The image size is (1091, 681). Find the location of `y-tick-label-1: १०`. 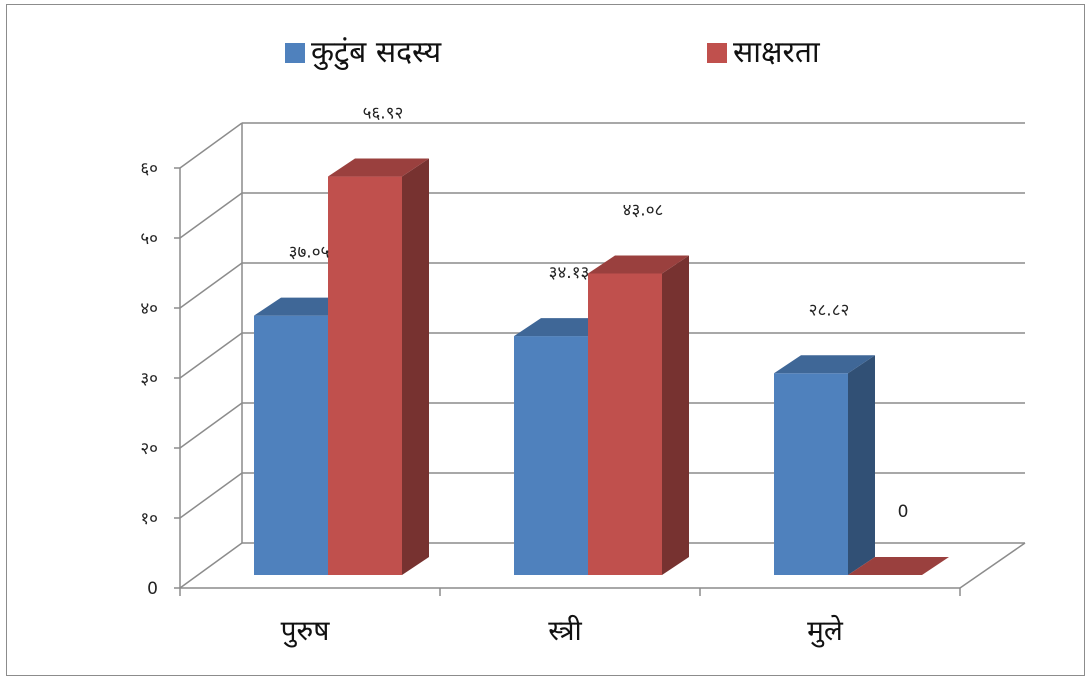

y-tick-label-1: १० is located at coordinates (149, 519).